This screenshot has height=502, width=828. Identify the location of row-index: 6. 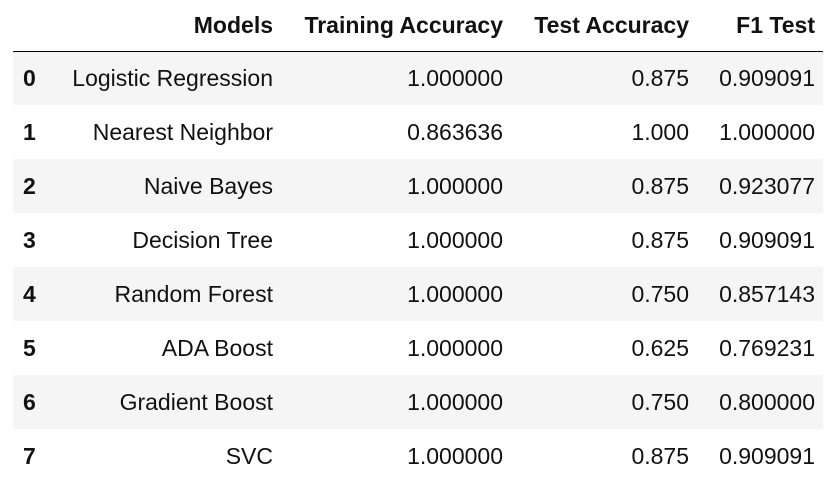
(29, 401).